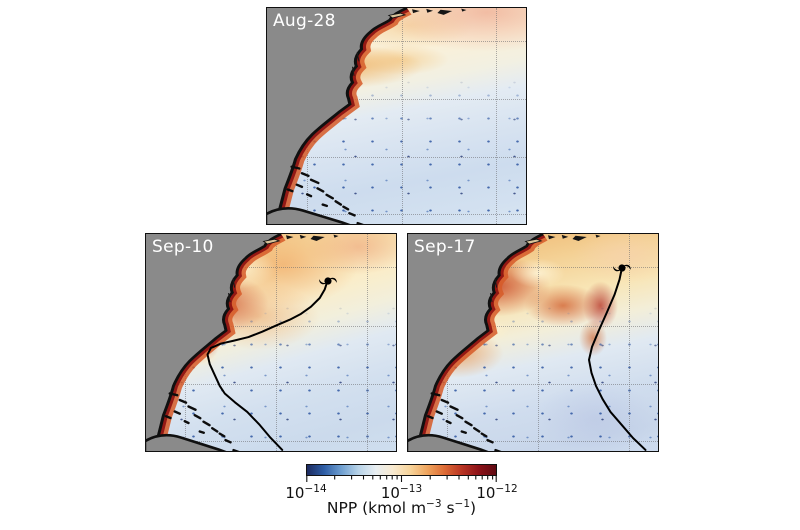  I want to click on panel-date-label: Aug-28, so click(304, 21).